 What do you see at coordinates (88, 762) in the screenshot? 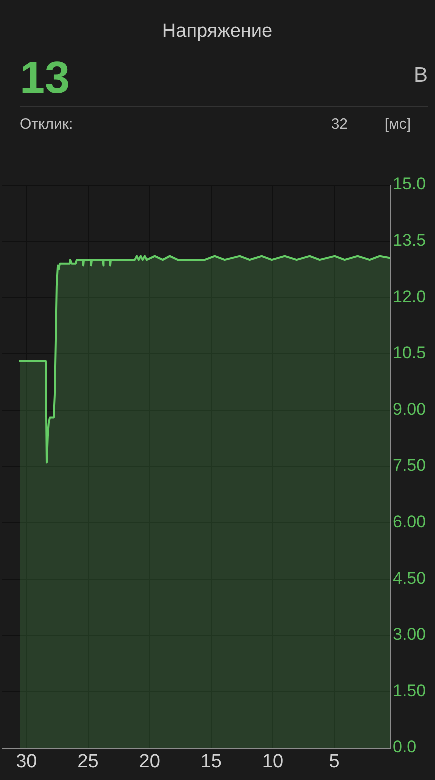
I see `x-tick-label: 25` at bounding box center [88, 762].